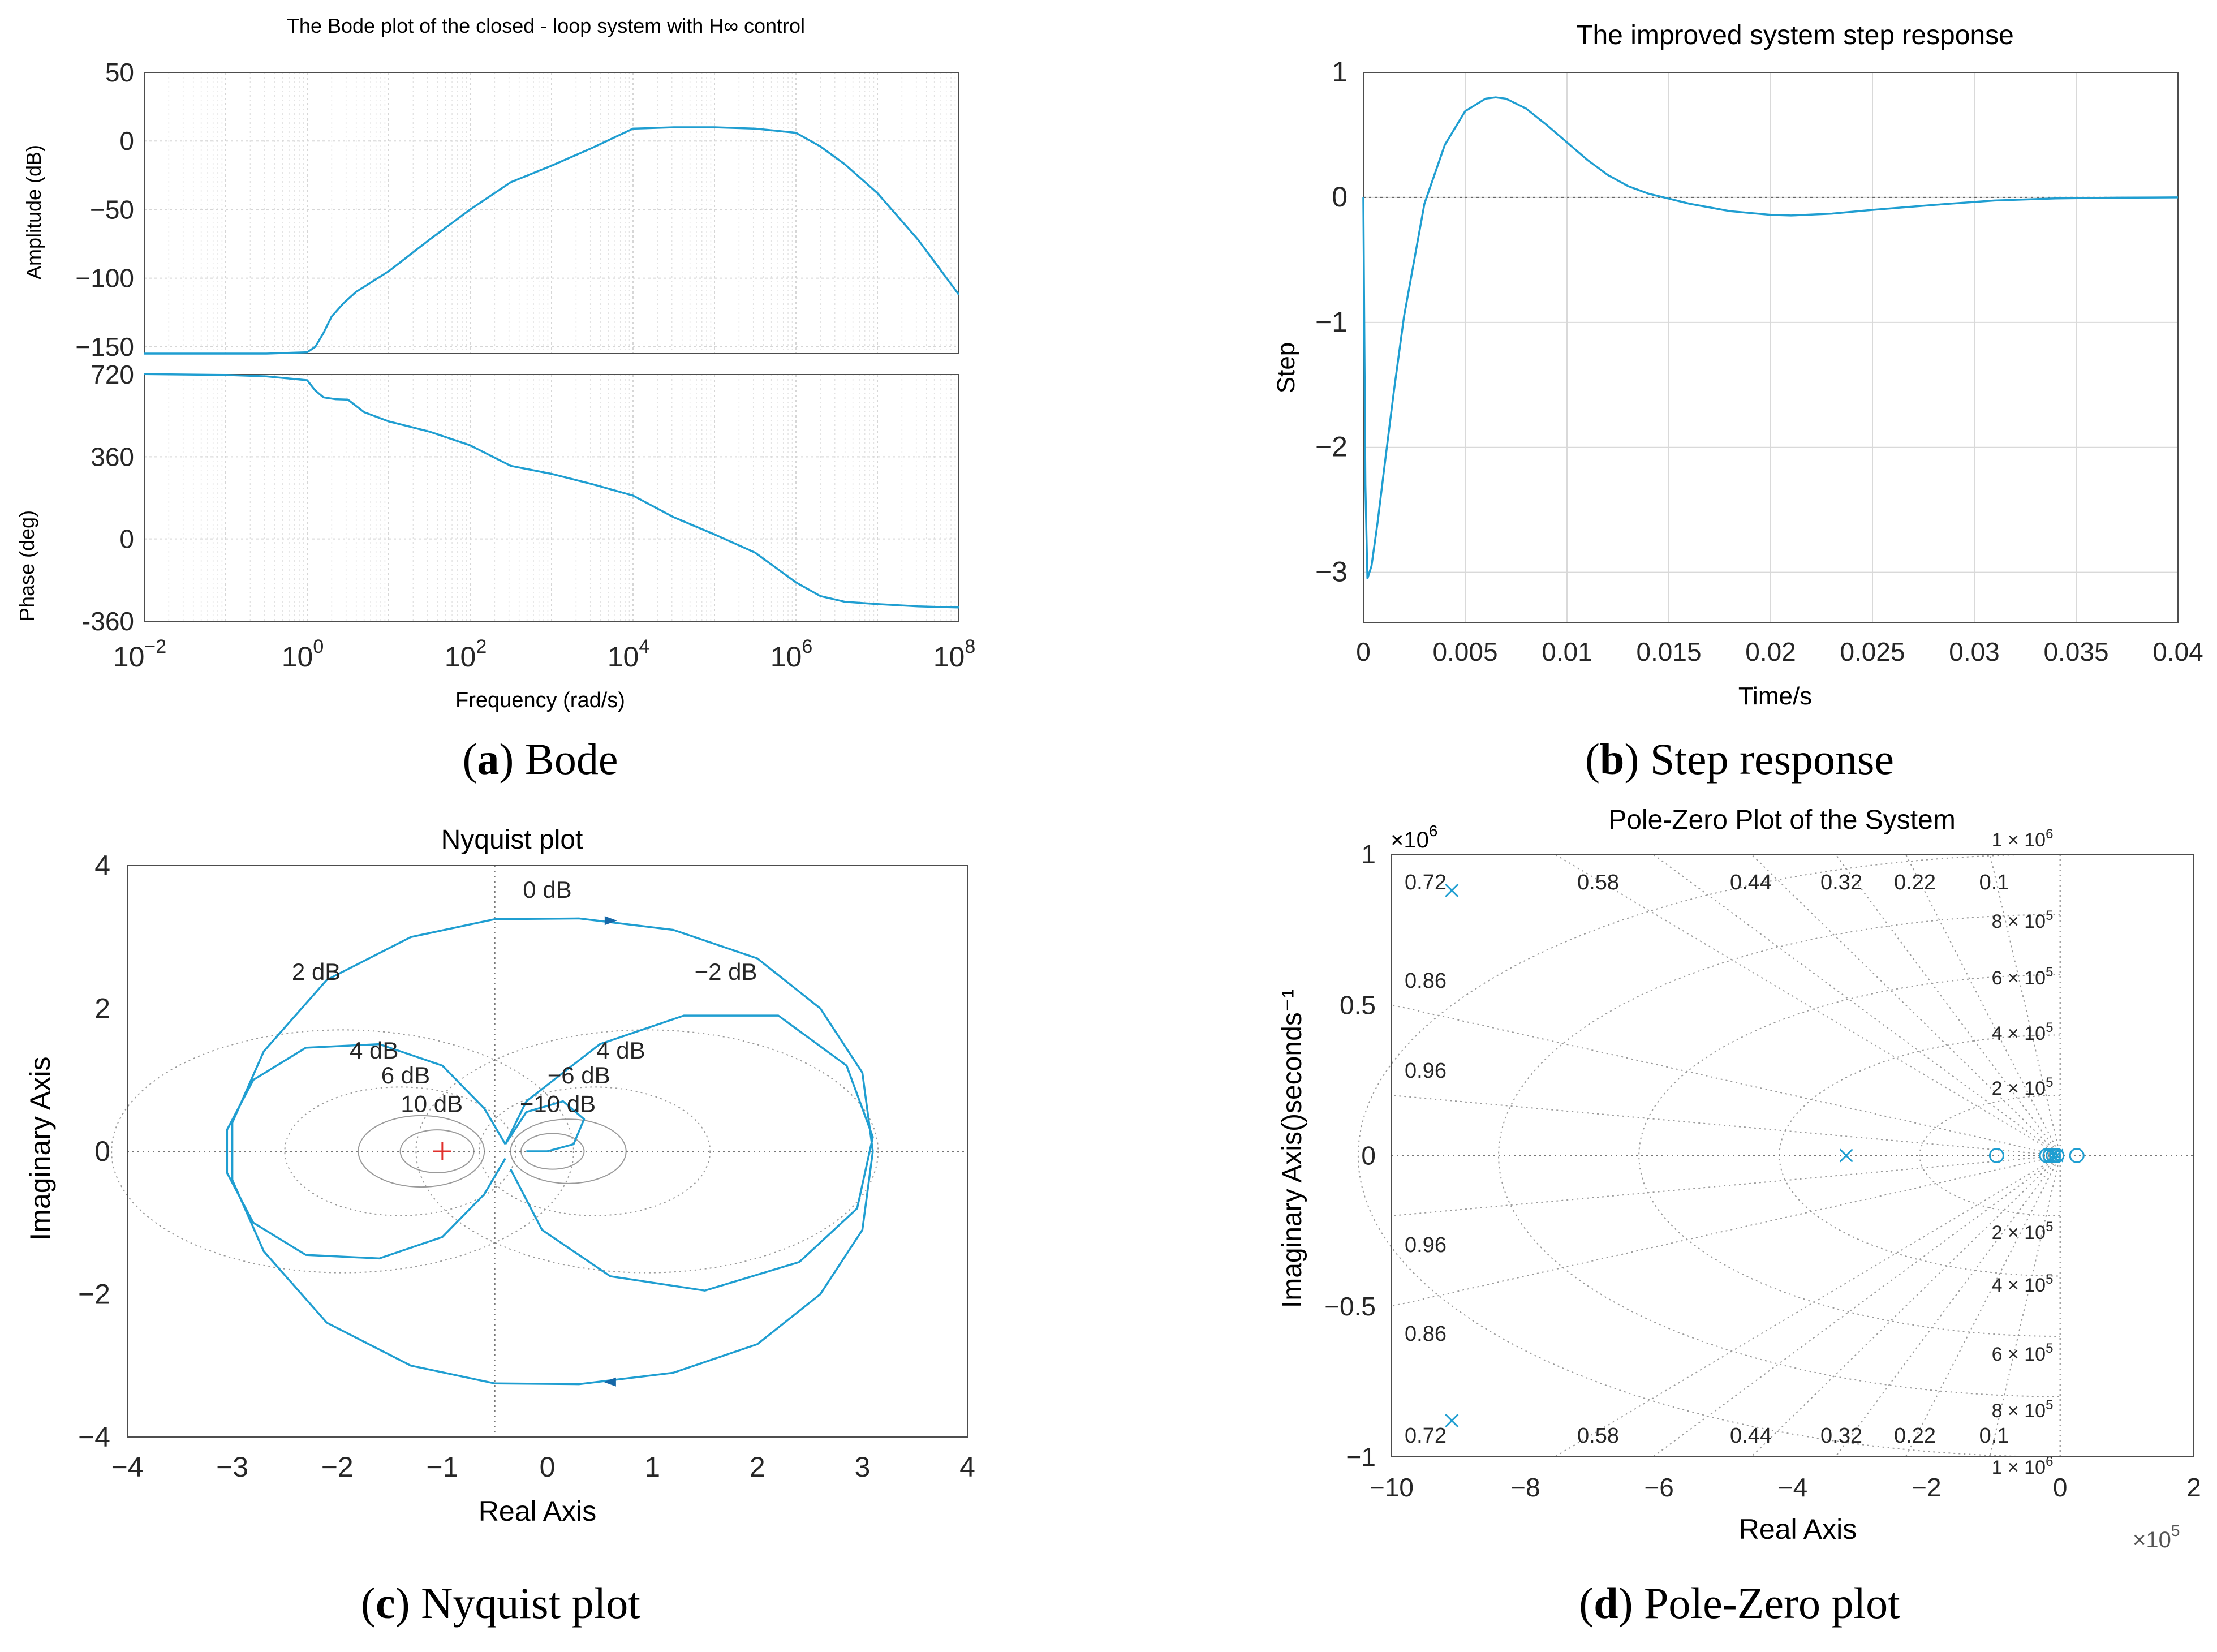  I want to click on caption-a: (a) Bode, so click(540, 759).